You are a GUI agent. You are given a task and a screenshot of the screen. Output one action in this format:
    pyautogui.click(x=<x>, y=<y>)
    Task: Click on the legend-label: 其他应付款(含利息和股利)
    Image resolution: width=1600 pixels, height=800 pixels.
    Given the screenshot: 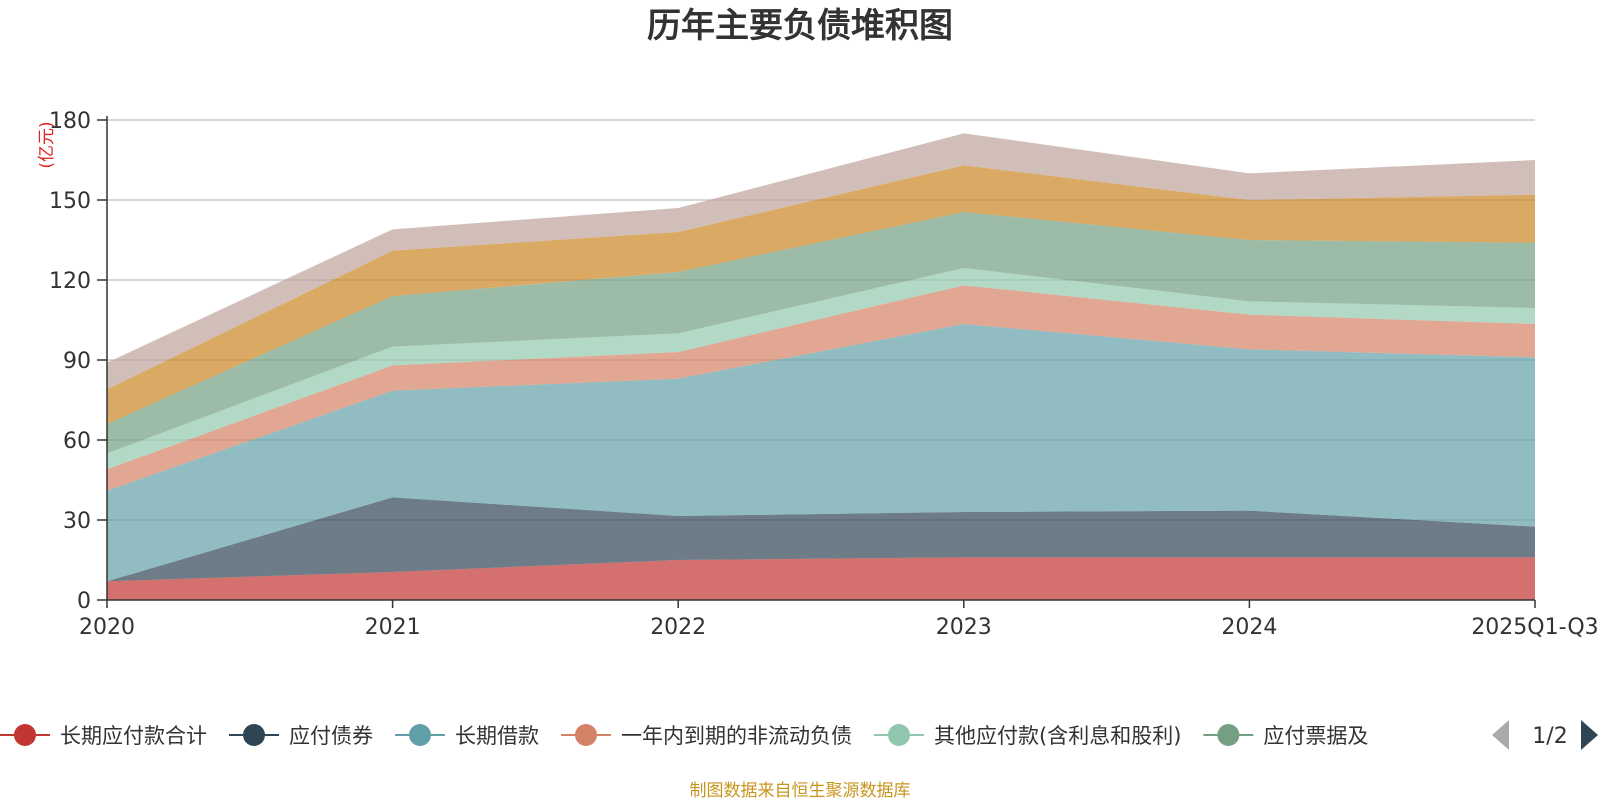 What is the action you would take?
    pyautogui.click(x=1057, y=736)
    